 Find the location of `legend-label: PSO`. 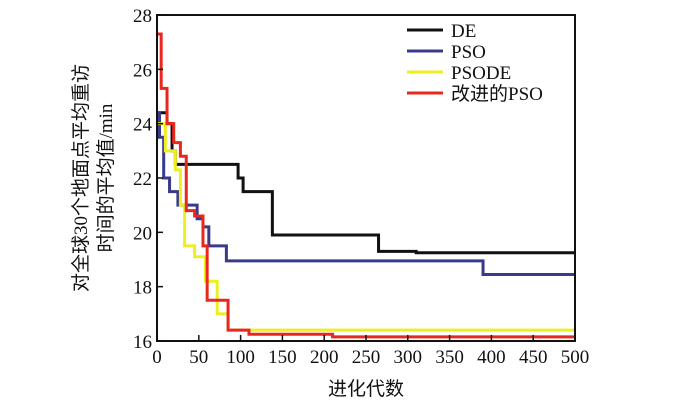

legend-label: PSO is located at coordinates (468, 52).